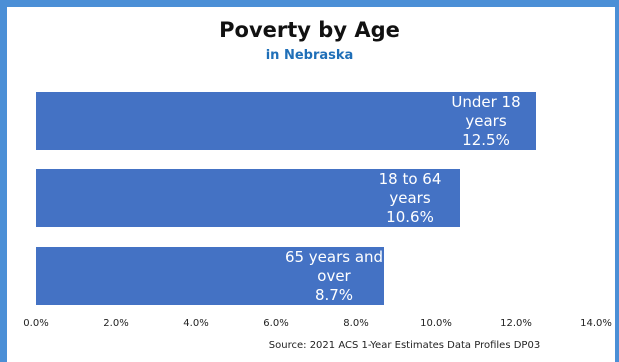 Image resolution: width=619 pixels, height=362 pixels. I want to click on bar-category-label-0-0: Under 18, so click(485, 102).